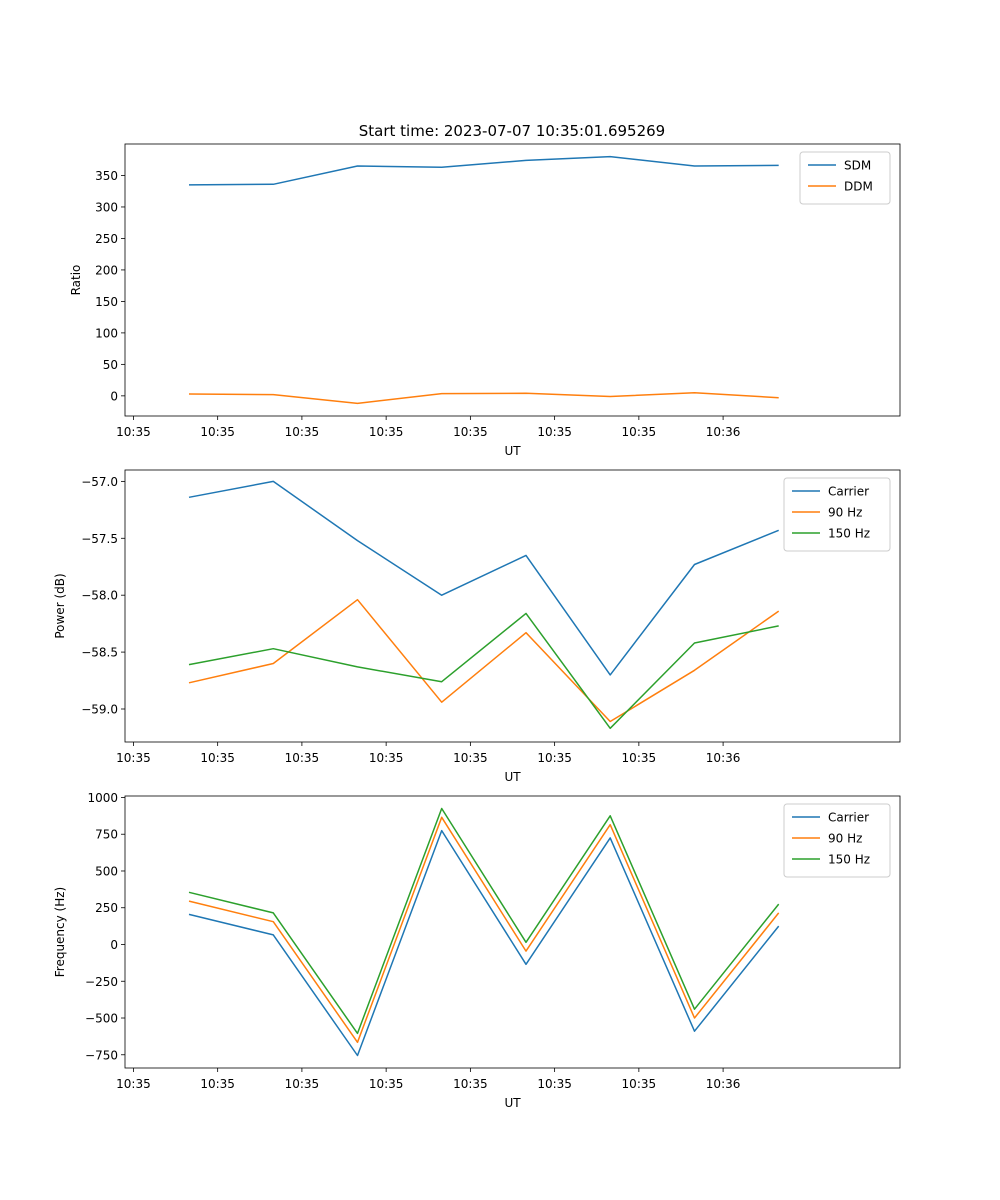 This screenshot has height=1200, width=1000. Describe the element at coordinates (483, 170) in the screenshot. I see `series-line-sdm` at that location.